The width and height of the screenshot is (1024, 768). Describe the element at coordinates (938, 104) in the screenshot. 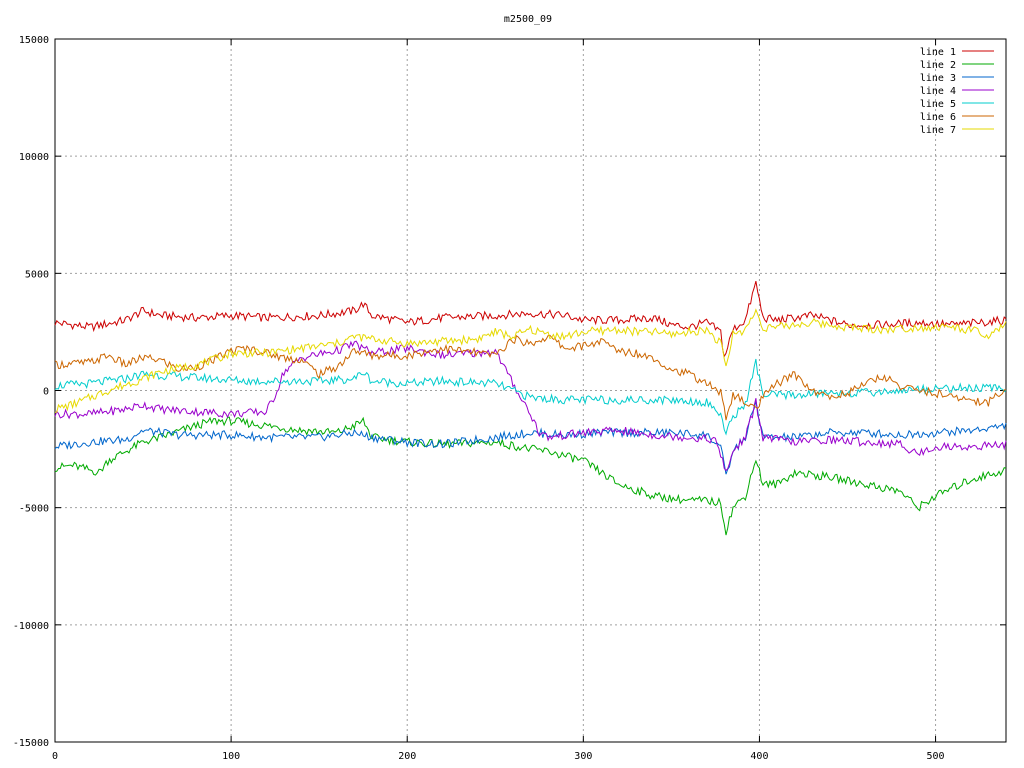

I see `legend-label: line 5` at that location.